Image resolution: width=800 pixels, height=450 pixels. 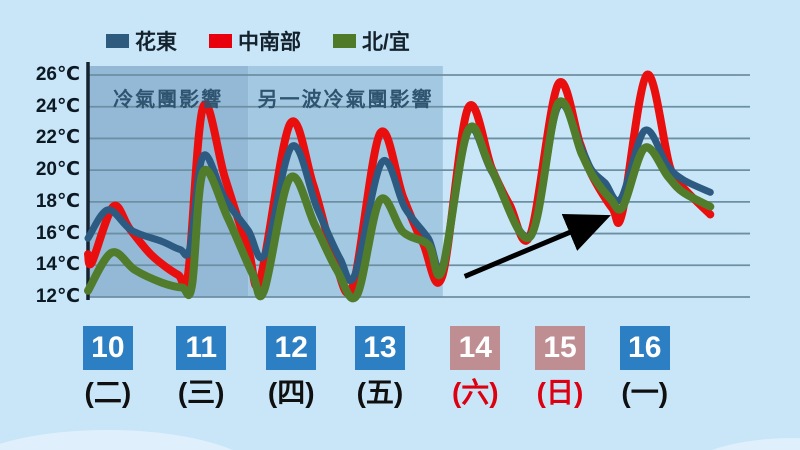 I want to click on date-box-15: 15, so click(x=560, y=348).